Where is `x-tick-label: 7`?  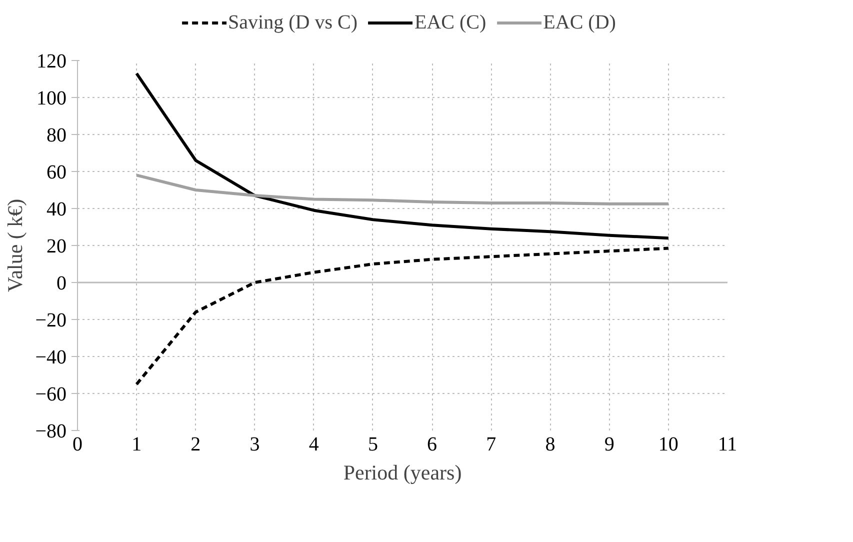 x-tick-label: 7 is located at coordinates (491, 445).